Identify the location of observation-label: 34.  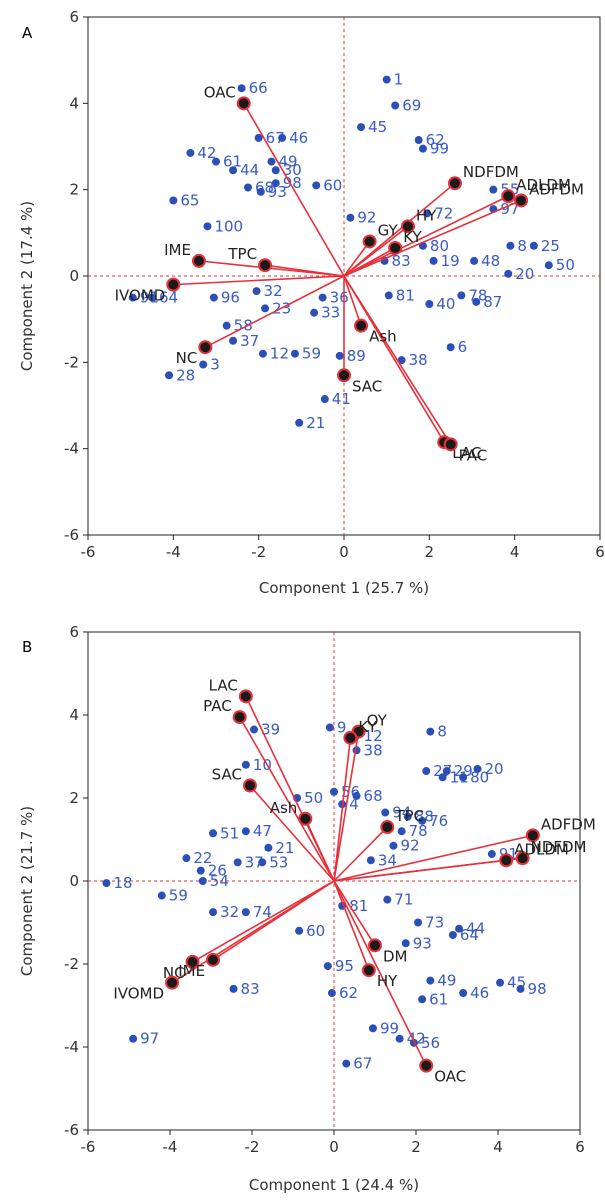
(387, 860).